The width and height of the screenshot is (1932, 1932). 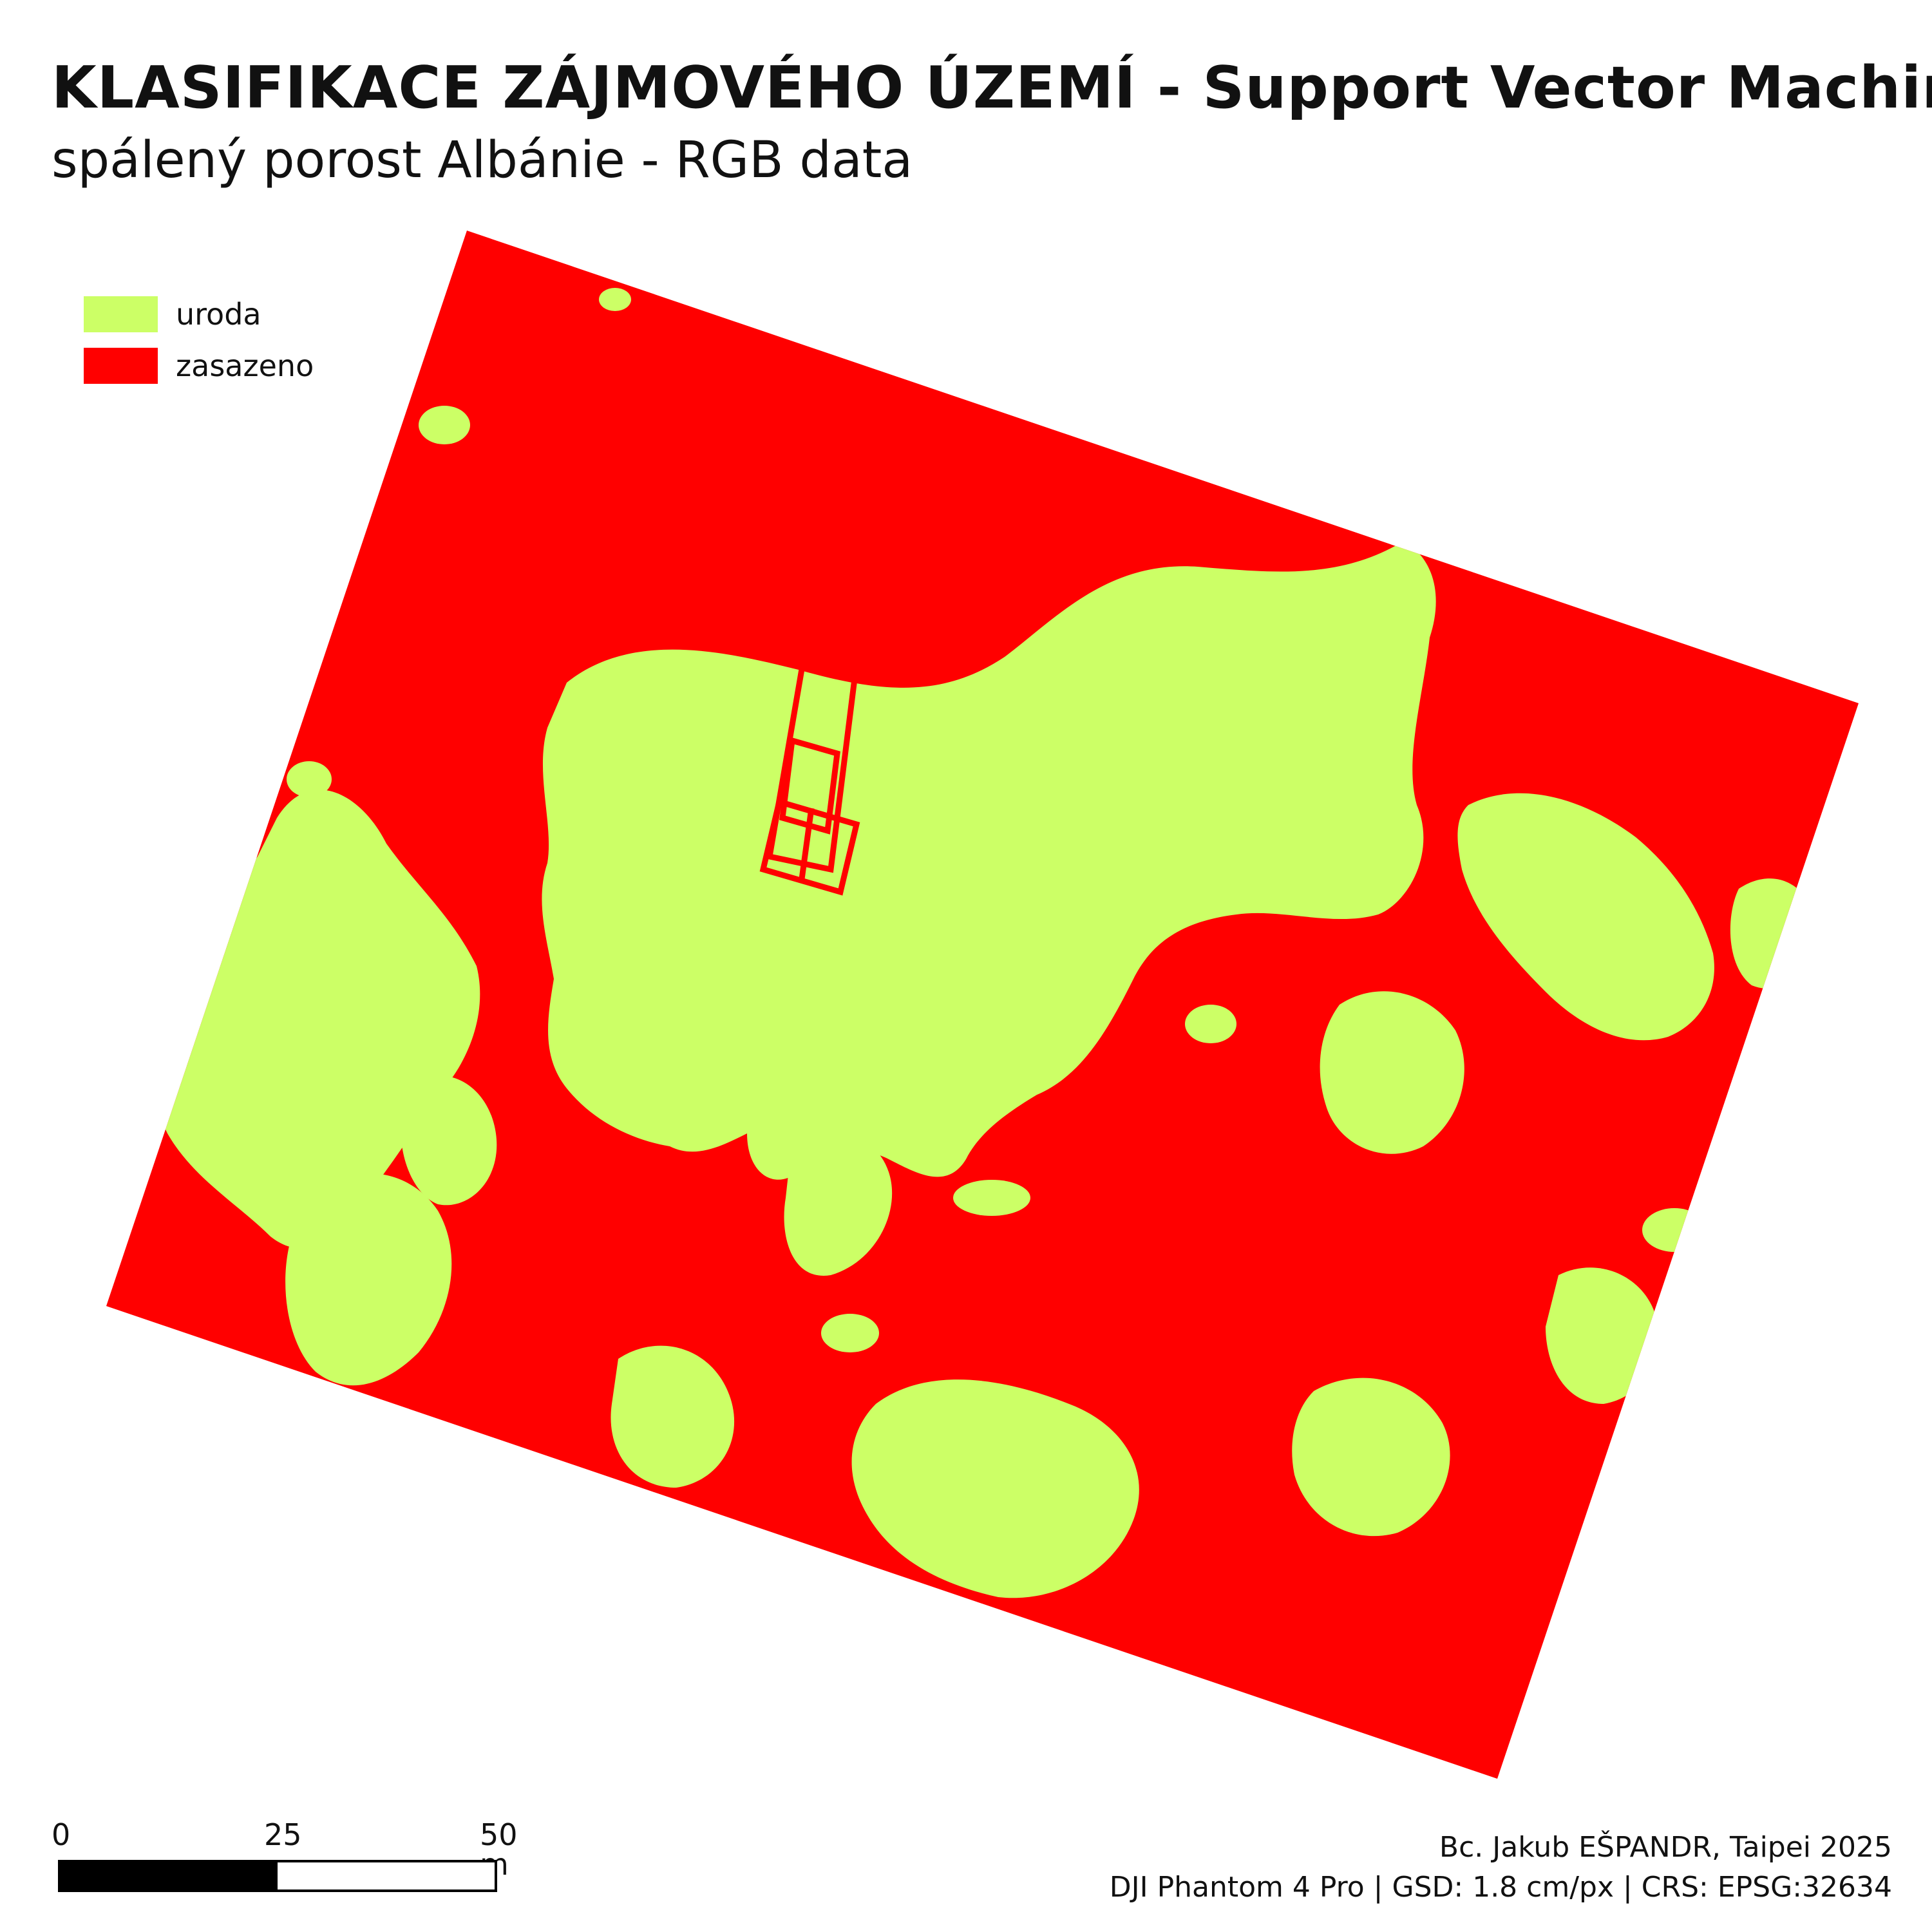 I want to click on map-subtitle: spálený porost Albánie - RGB data, so click(x=482, y=160).